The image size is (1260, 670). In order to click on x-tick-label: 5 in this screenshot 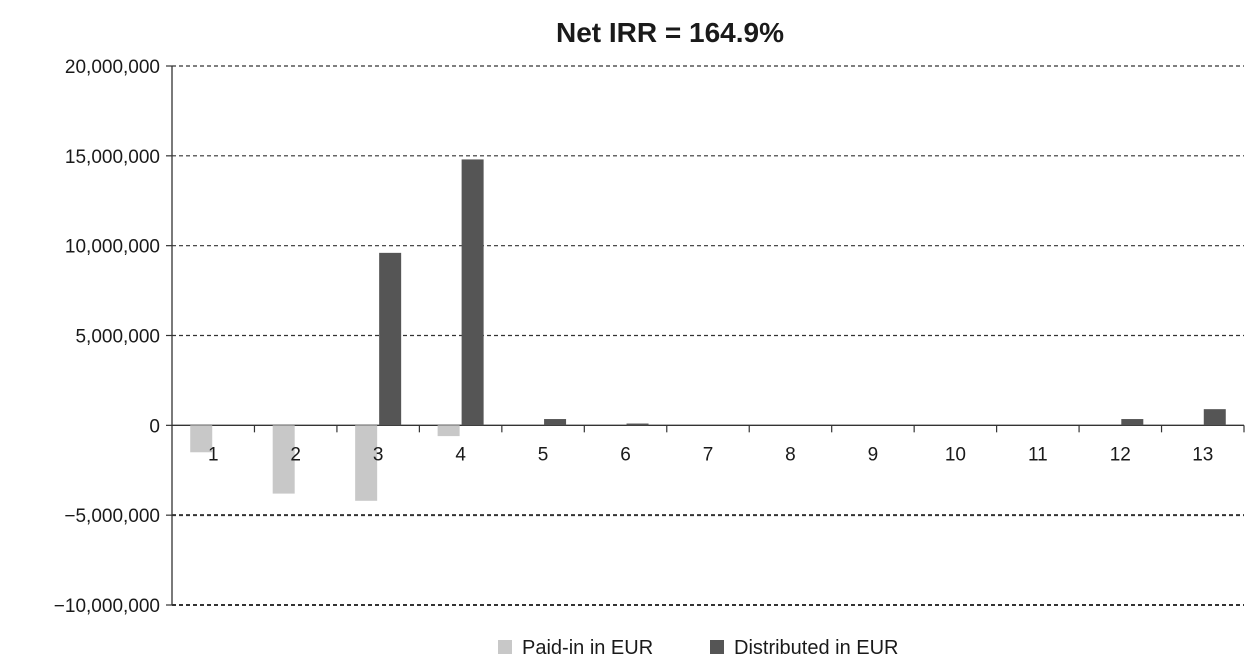, I will do `click(543, 454)`.